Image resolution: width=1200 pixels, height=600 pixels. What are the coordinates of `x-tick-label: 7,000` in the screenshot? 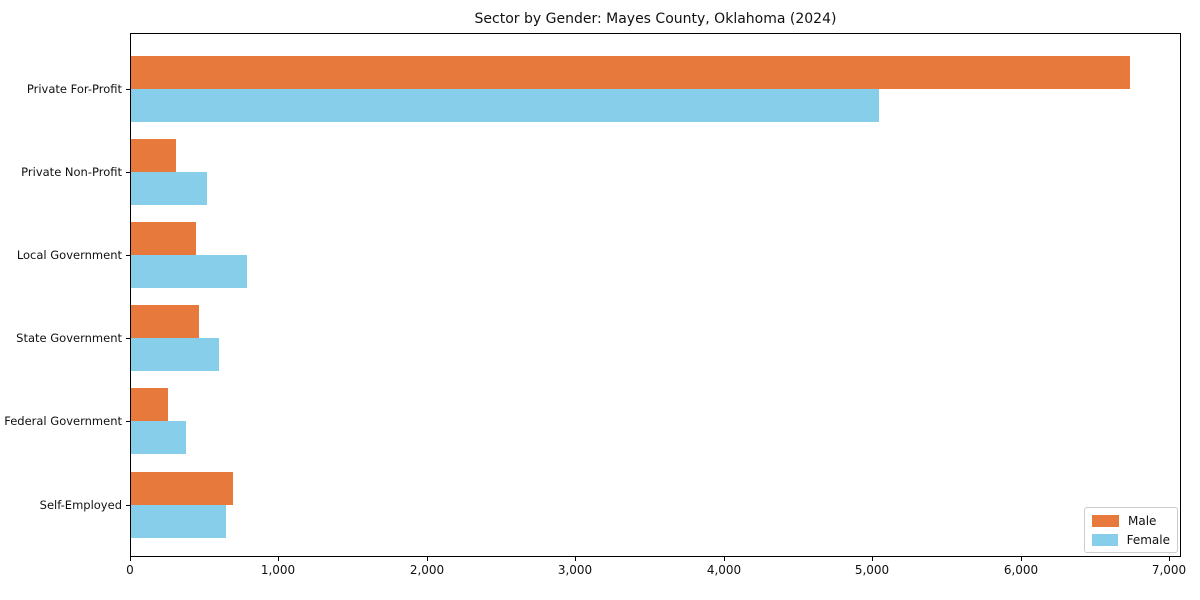 It's located at (1169, 570).